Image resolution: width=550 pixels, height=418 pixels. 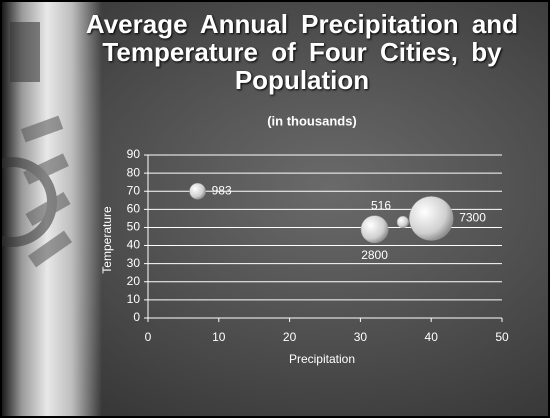 I want to click on x-tick-label: 30, so click(x=361, y=337).